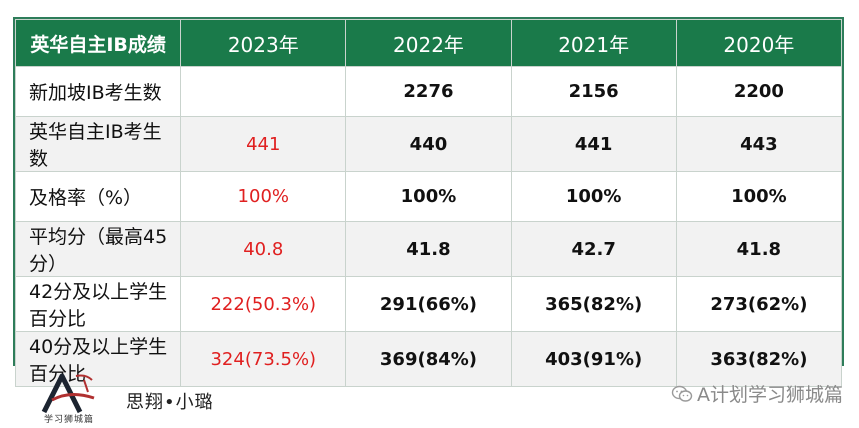 The width and height of the screenshot is (859, 428). I want to click on cell-2021: 441, so click(593, 144).